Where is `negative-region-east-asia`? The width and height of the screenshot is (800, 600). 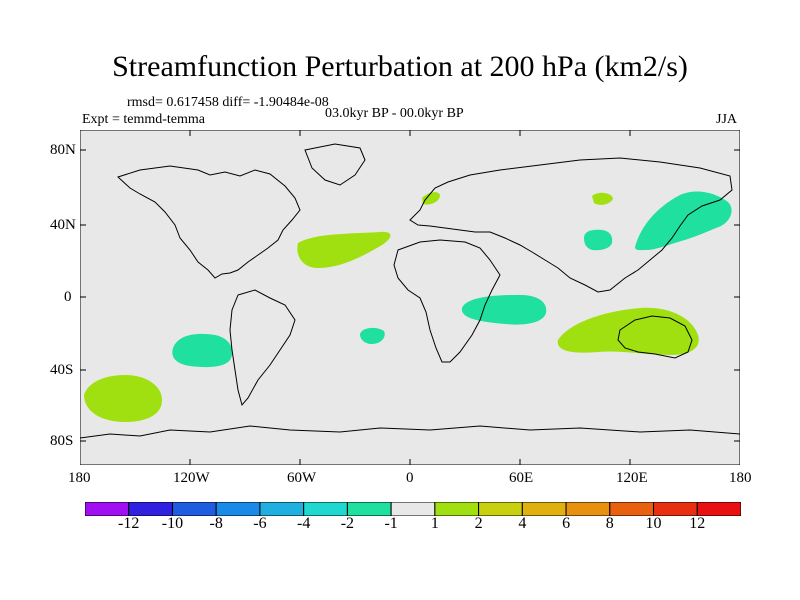 negative-region-east-asia is located at coordinates (598, 240).